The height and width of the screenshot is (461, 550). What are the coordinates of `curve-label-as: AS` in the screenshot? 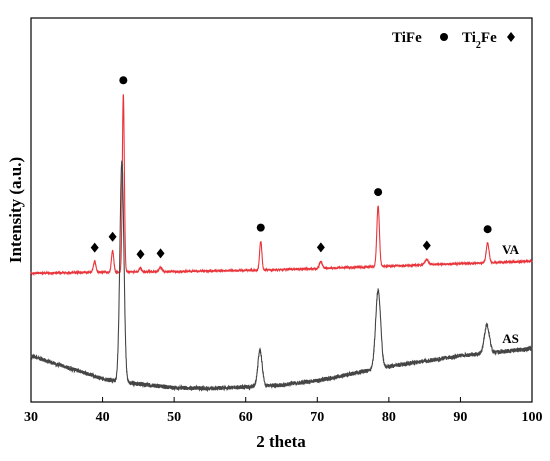 It's located at (510, 338).